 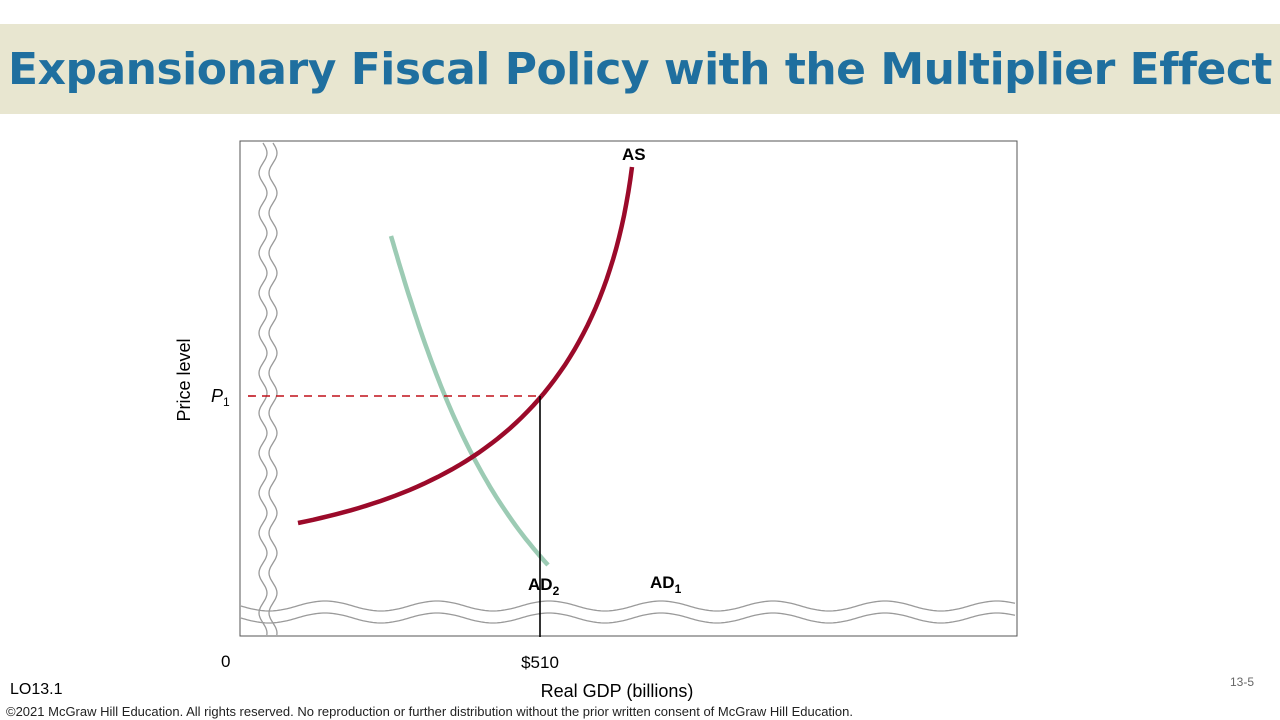 What do you see at coordinates (634, 154) in the screenshot?
I see `as-label: AS` at bounding box center [634, 154].